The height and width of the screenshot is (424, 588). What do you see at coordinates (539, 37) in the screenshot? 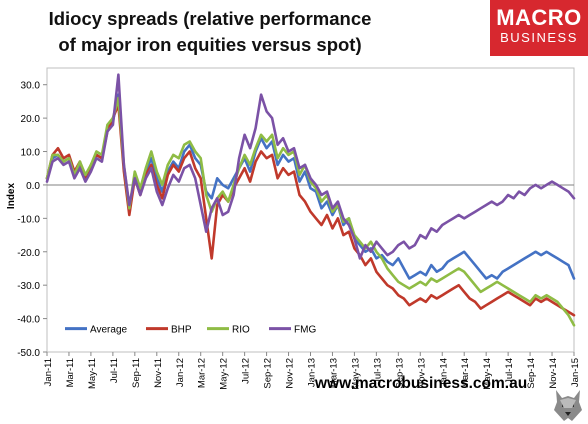
I see `logo-line-2: BUSINESS` at bounding box center [539, 37].